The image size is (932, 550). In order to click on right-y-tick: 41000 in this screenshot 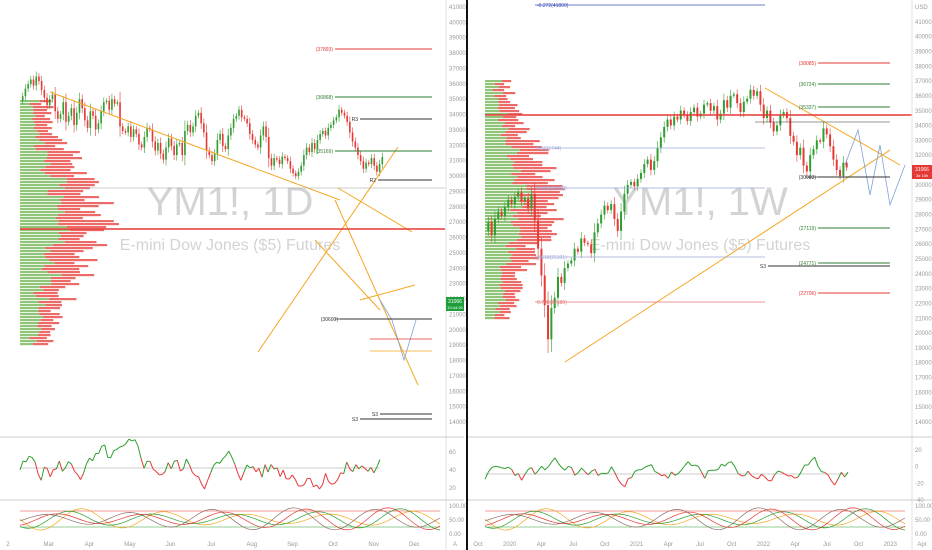, I will do `click(923, 23)`.